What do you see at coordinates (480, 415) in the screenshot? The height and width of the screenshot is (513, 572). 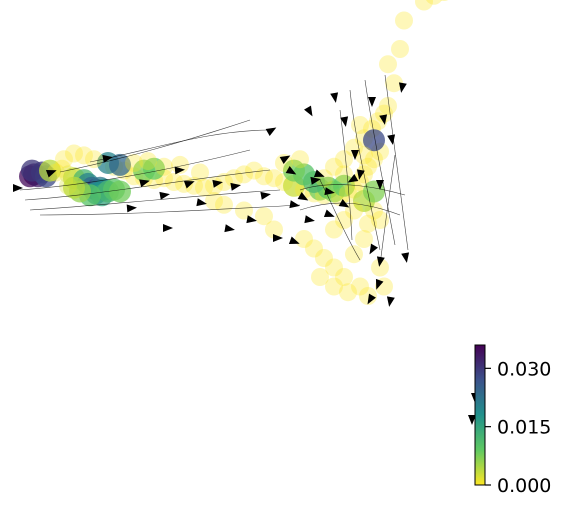 I see `colorbar-gradient` at bounding box center [480, 415].